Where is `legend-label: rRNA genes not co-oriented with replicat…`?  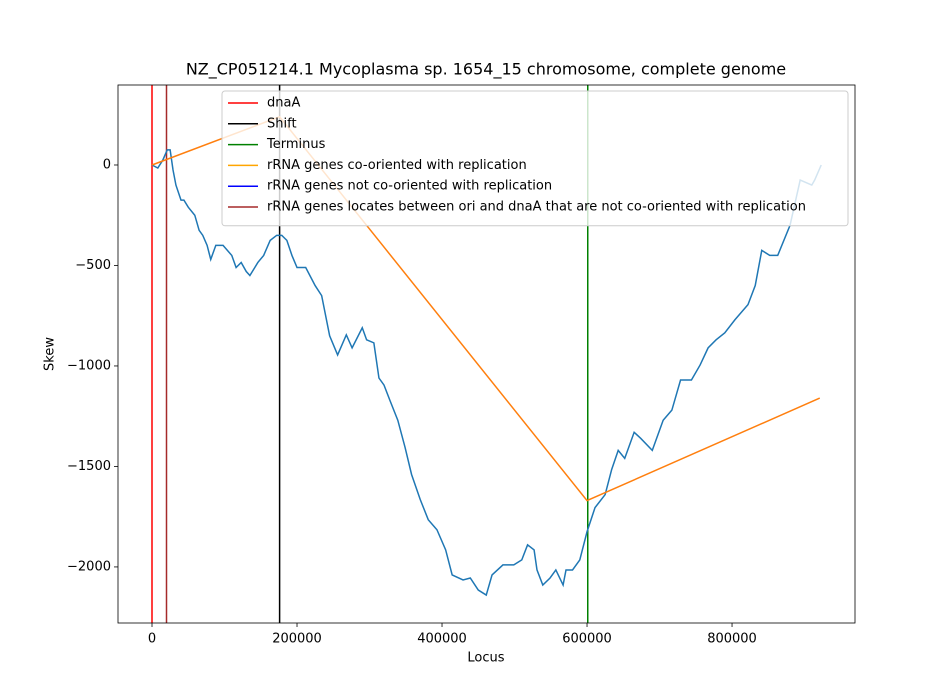 legend-label: rRNA genes not co-oriented with replicat… is located at coordinates (409, 186).